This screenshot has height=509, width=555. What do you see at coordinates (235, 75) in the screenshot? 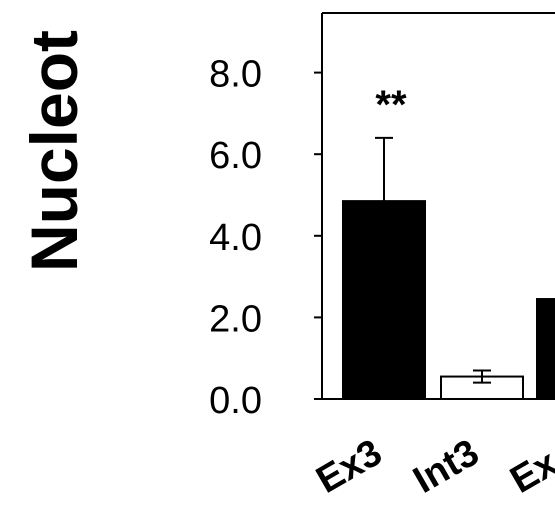
I see `y-tick-label: 8.0` at bounding box center [235, 75].